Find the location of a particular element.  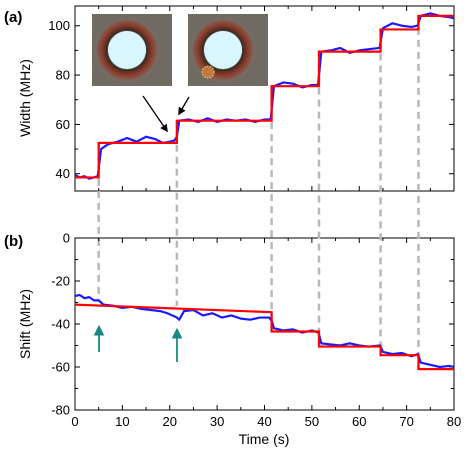

panel-label-a: (a) is located at coordinates (13, 17).